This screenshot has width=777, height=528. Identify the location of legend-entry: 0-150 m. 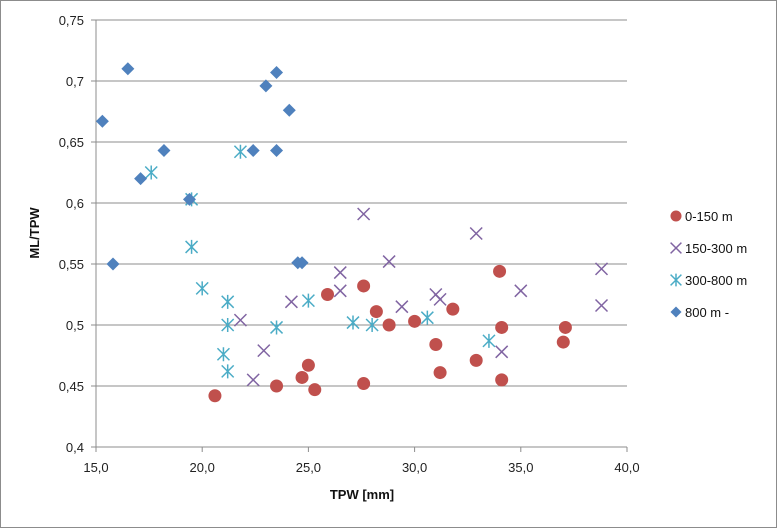
(701, 216).